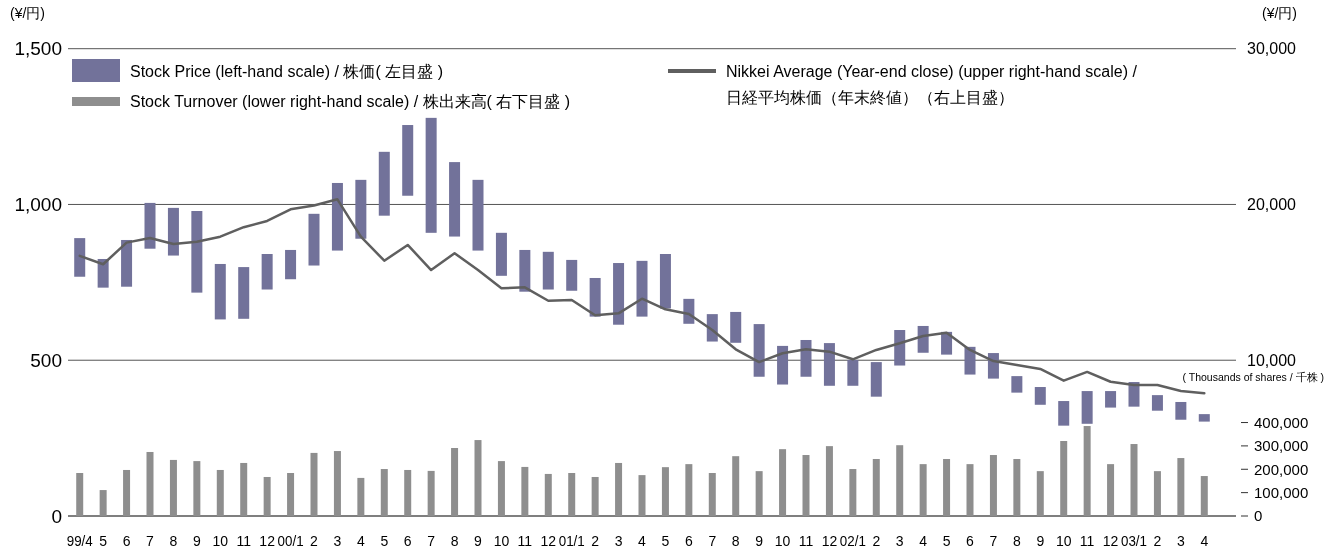 Image resolution: width=1327 pixels, height=551 pixels. What do you see at coordinates (1204, 540) in the screenshot?
I see `x-tick-label: 4` at bounding box center [1204, 540].